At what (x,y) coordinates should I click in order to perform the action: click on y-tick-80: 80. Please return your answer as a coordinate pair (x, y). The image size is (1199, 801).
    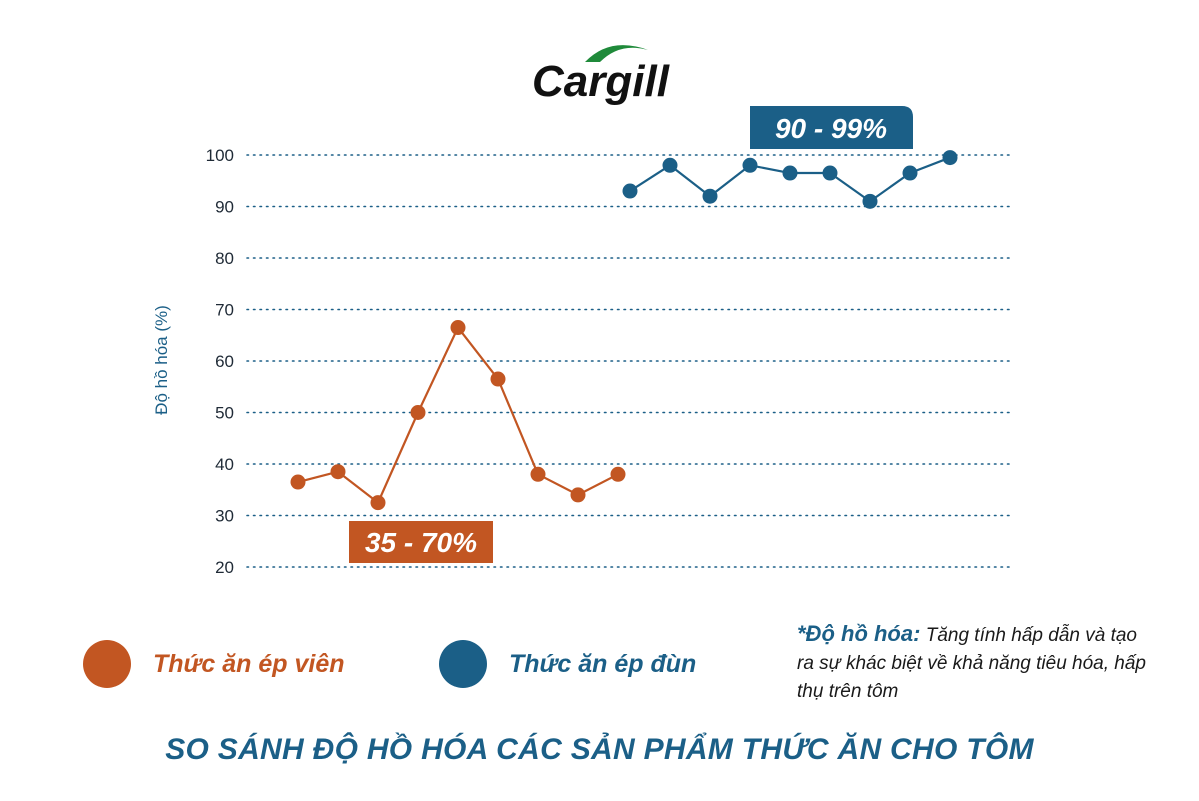
    Looking at the image, I should click on (224, 258).